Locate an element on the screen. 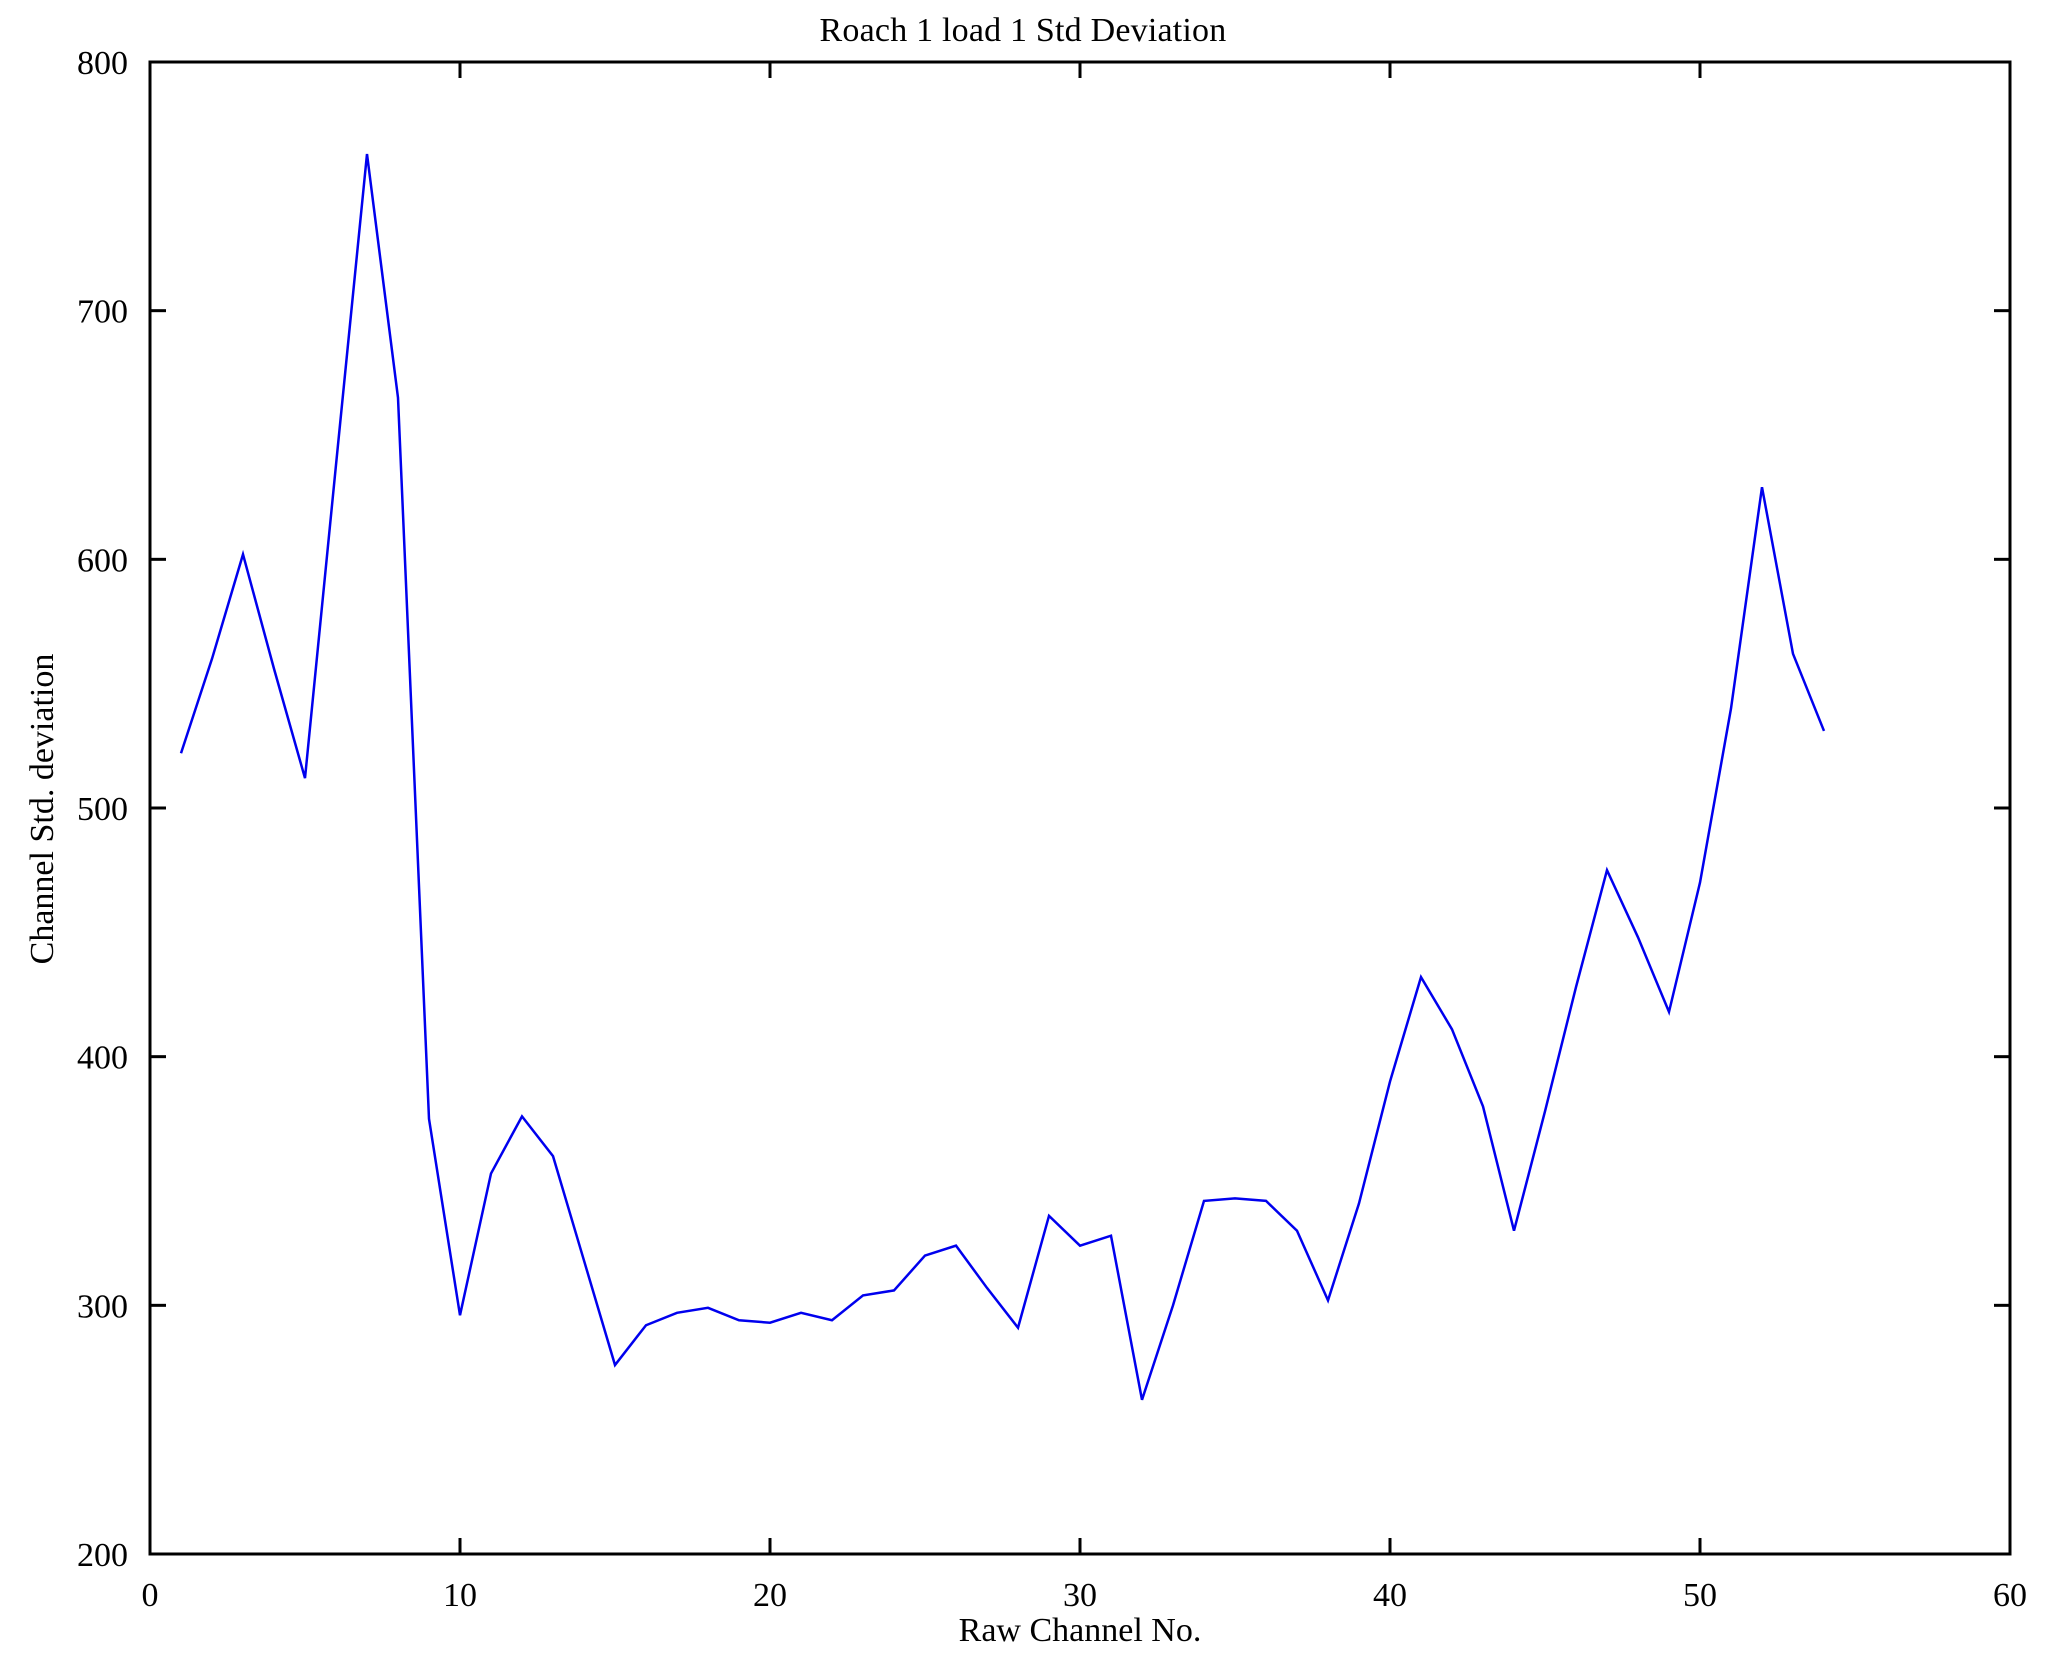 Image resolution: width=2046 pixels, height=1671 pixels. y-tick-label: 700 is located at coordinates (102, 312).